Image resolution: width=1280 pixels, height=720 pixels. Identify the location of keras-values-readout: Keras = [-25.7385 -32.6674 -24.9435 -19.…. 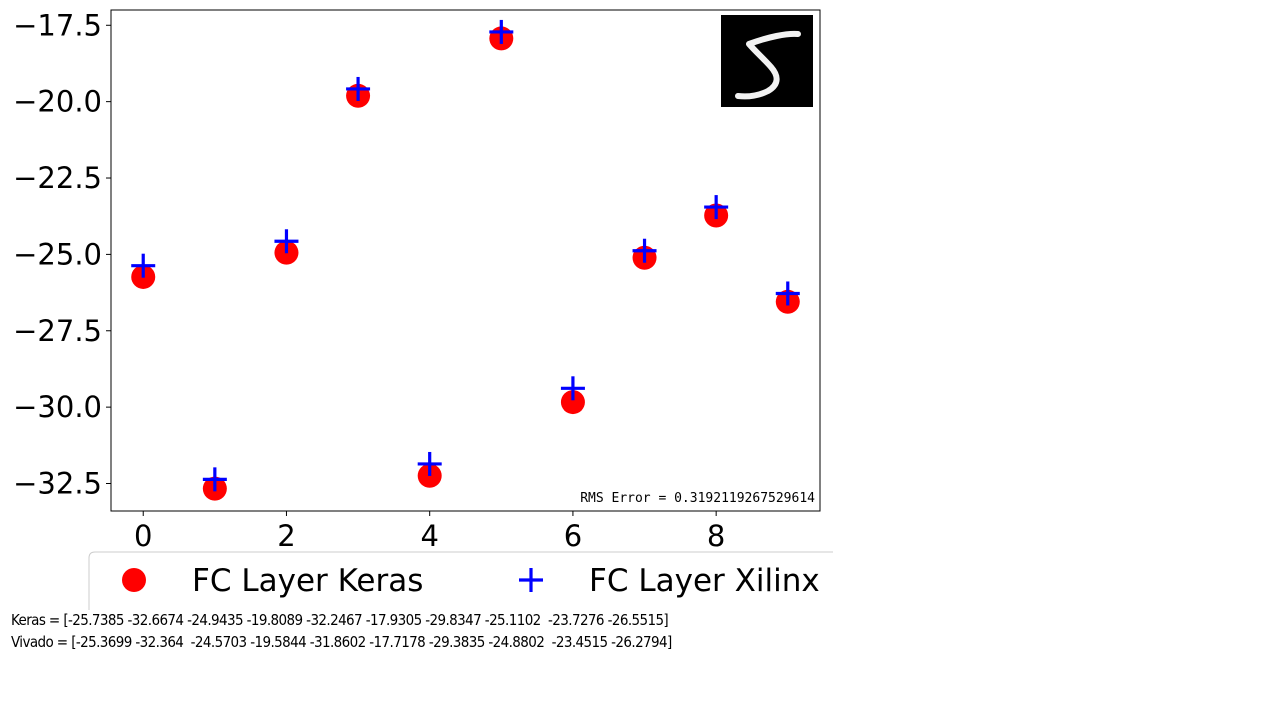
(340, 620).